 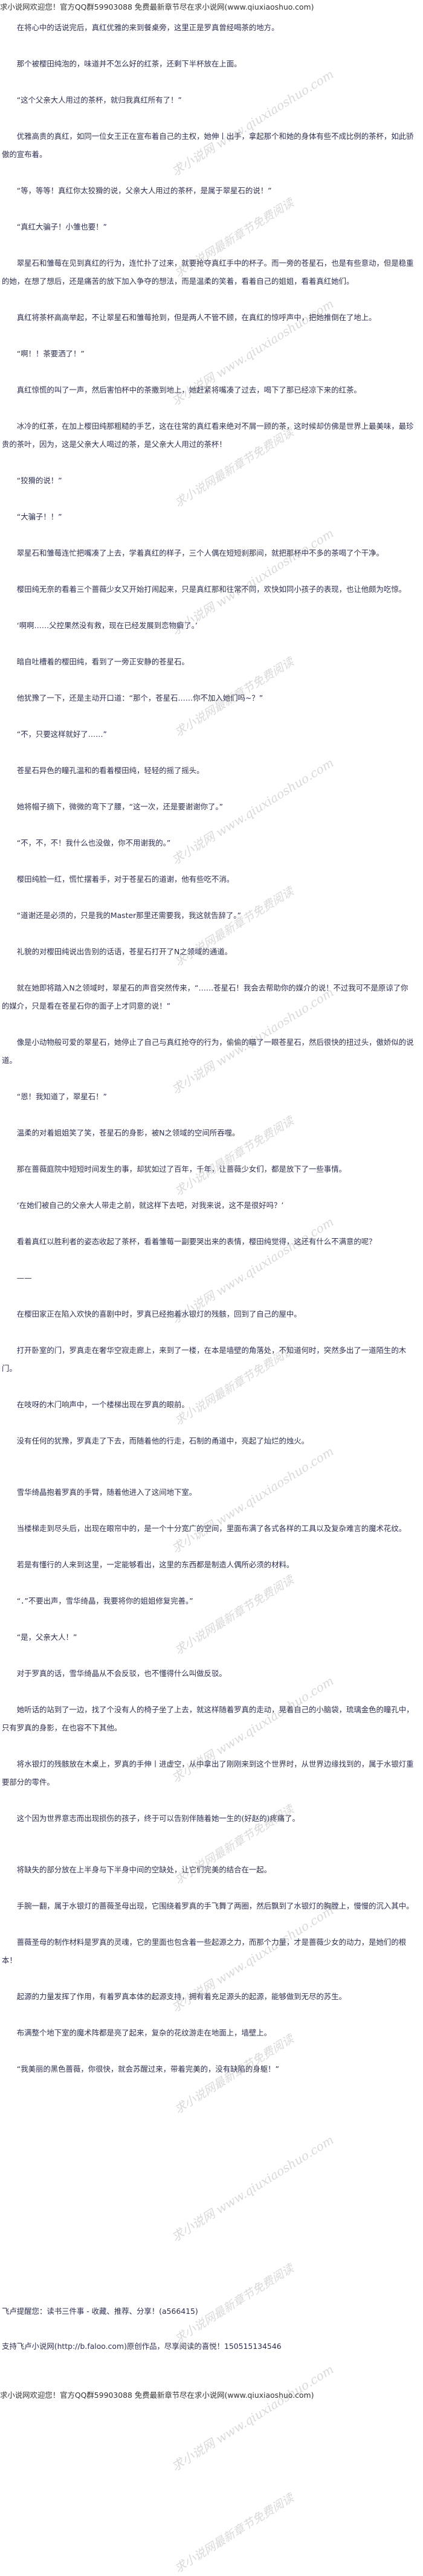 What do you see at coordinates (128, 1132) in the screenshot?
I see `paragraph: 温柔的对着姐姐笑了笑，苍星石的身影，被N之领域的空间所吞噬。` at bounding box center [128, 1132].